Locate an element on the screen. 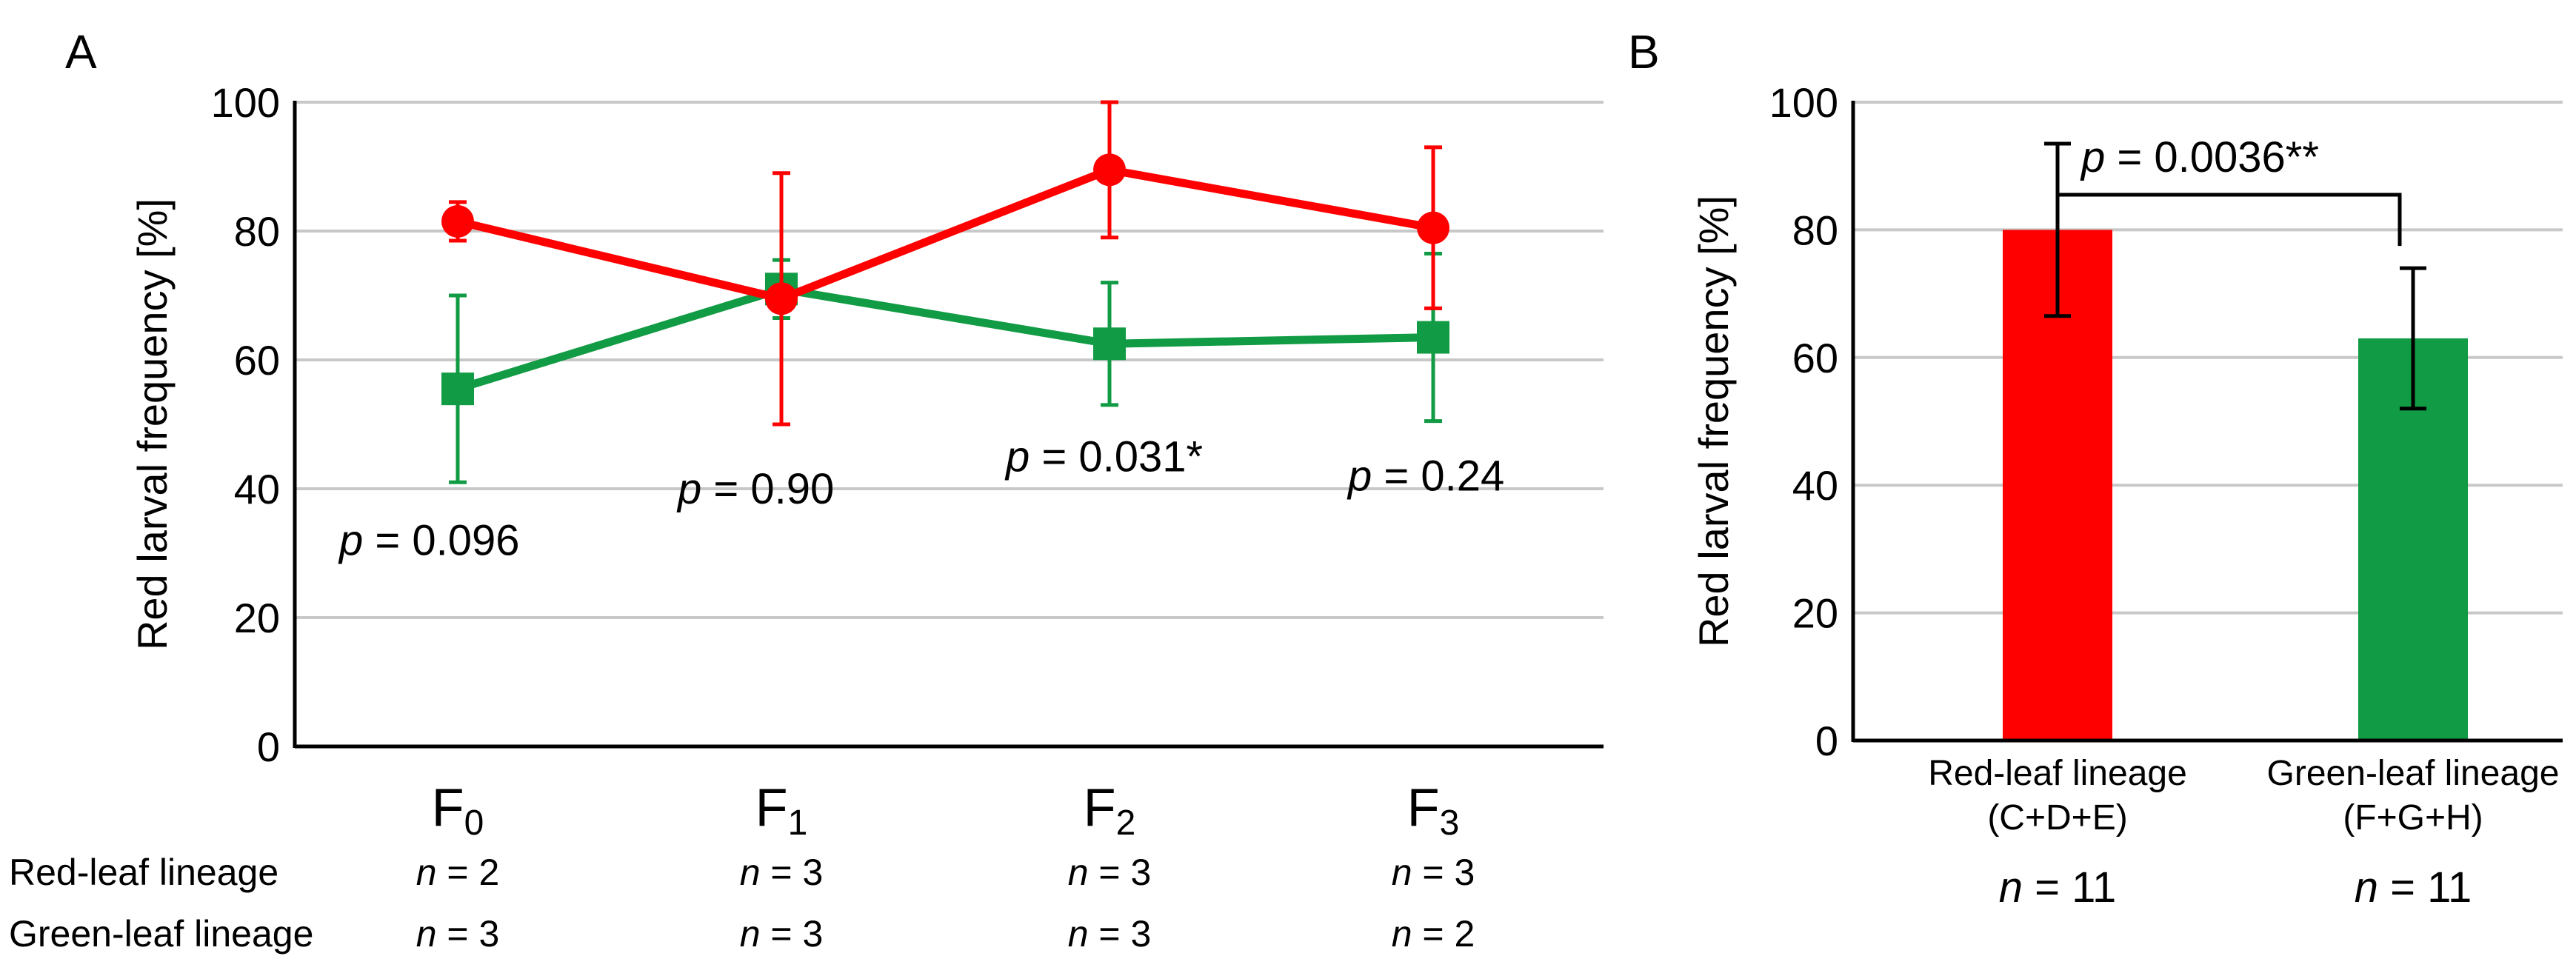  category-subscript: 2 is located at coordinates (1126, 823).